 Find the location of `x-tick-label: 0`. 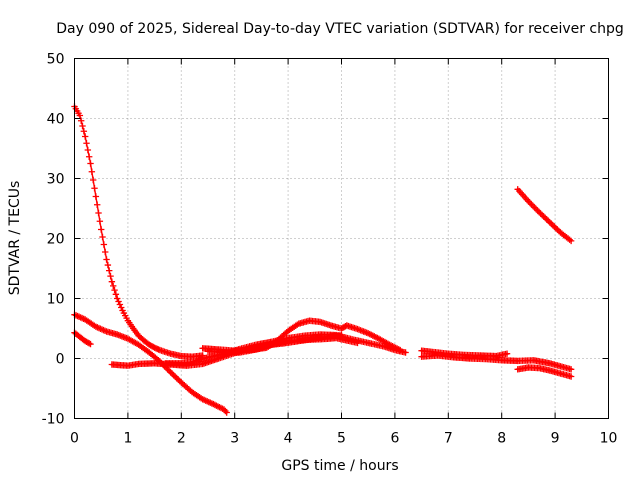

x-tick-label: 0 is located at coordinates (74, 439).